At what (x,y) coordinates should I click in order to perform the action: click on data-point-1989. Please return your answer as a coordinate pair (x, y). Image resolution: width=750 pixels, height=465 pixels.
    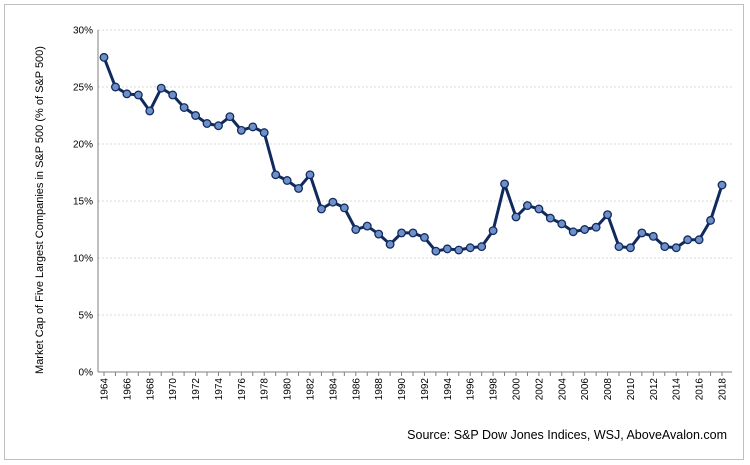
    Looking at the image, I should click on (390, 244).